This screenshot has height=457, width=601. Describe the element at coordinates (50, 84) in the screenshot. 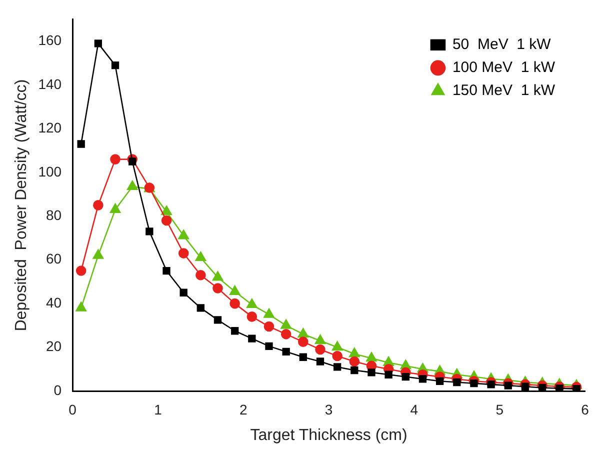

I see `y-tick-label: 140` at that location.